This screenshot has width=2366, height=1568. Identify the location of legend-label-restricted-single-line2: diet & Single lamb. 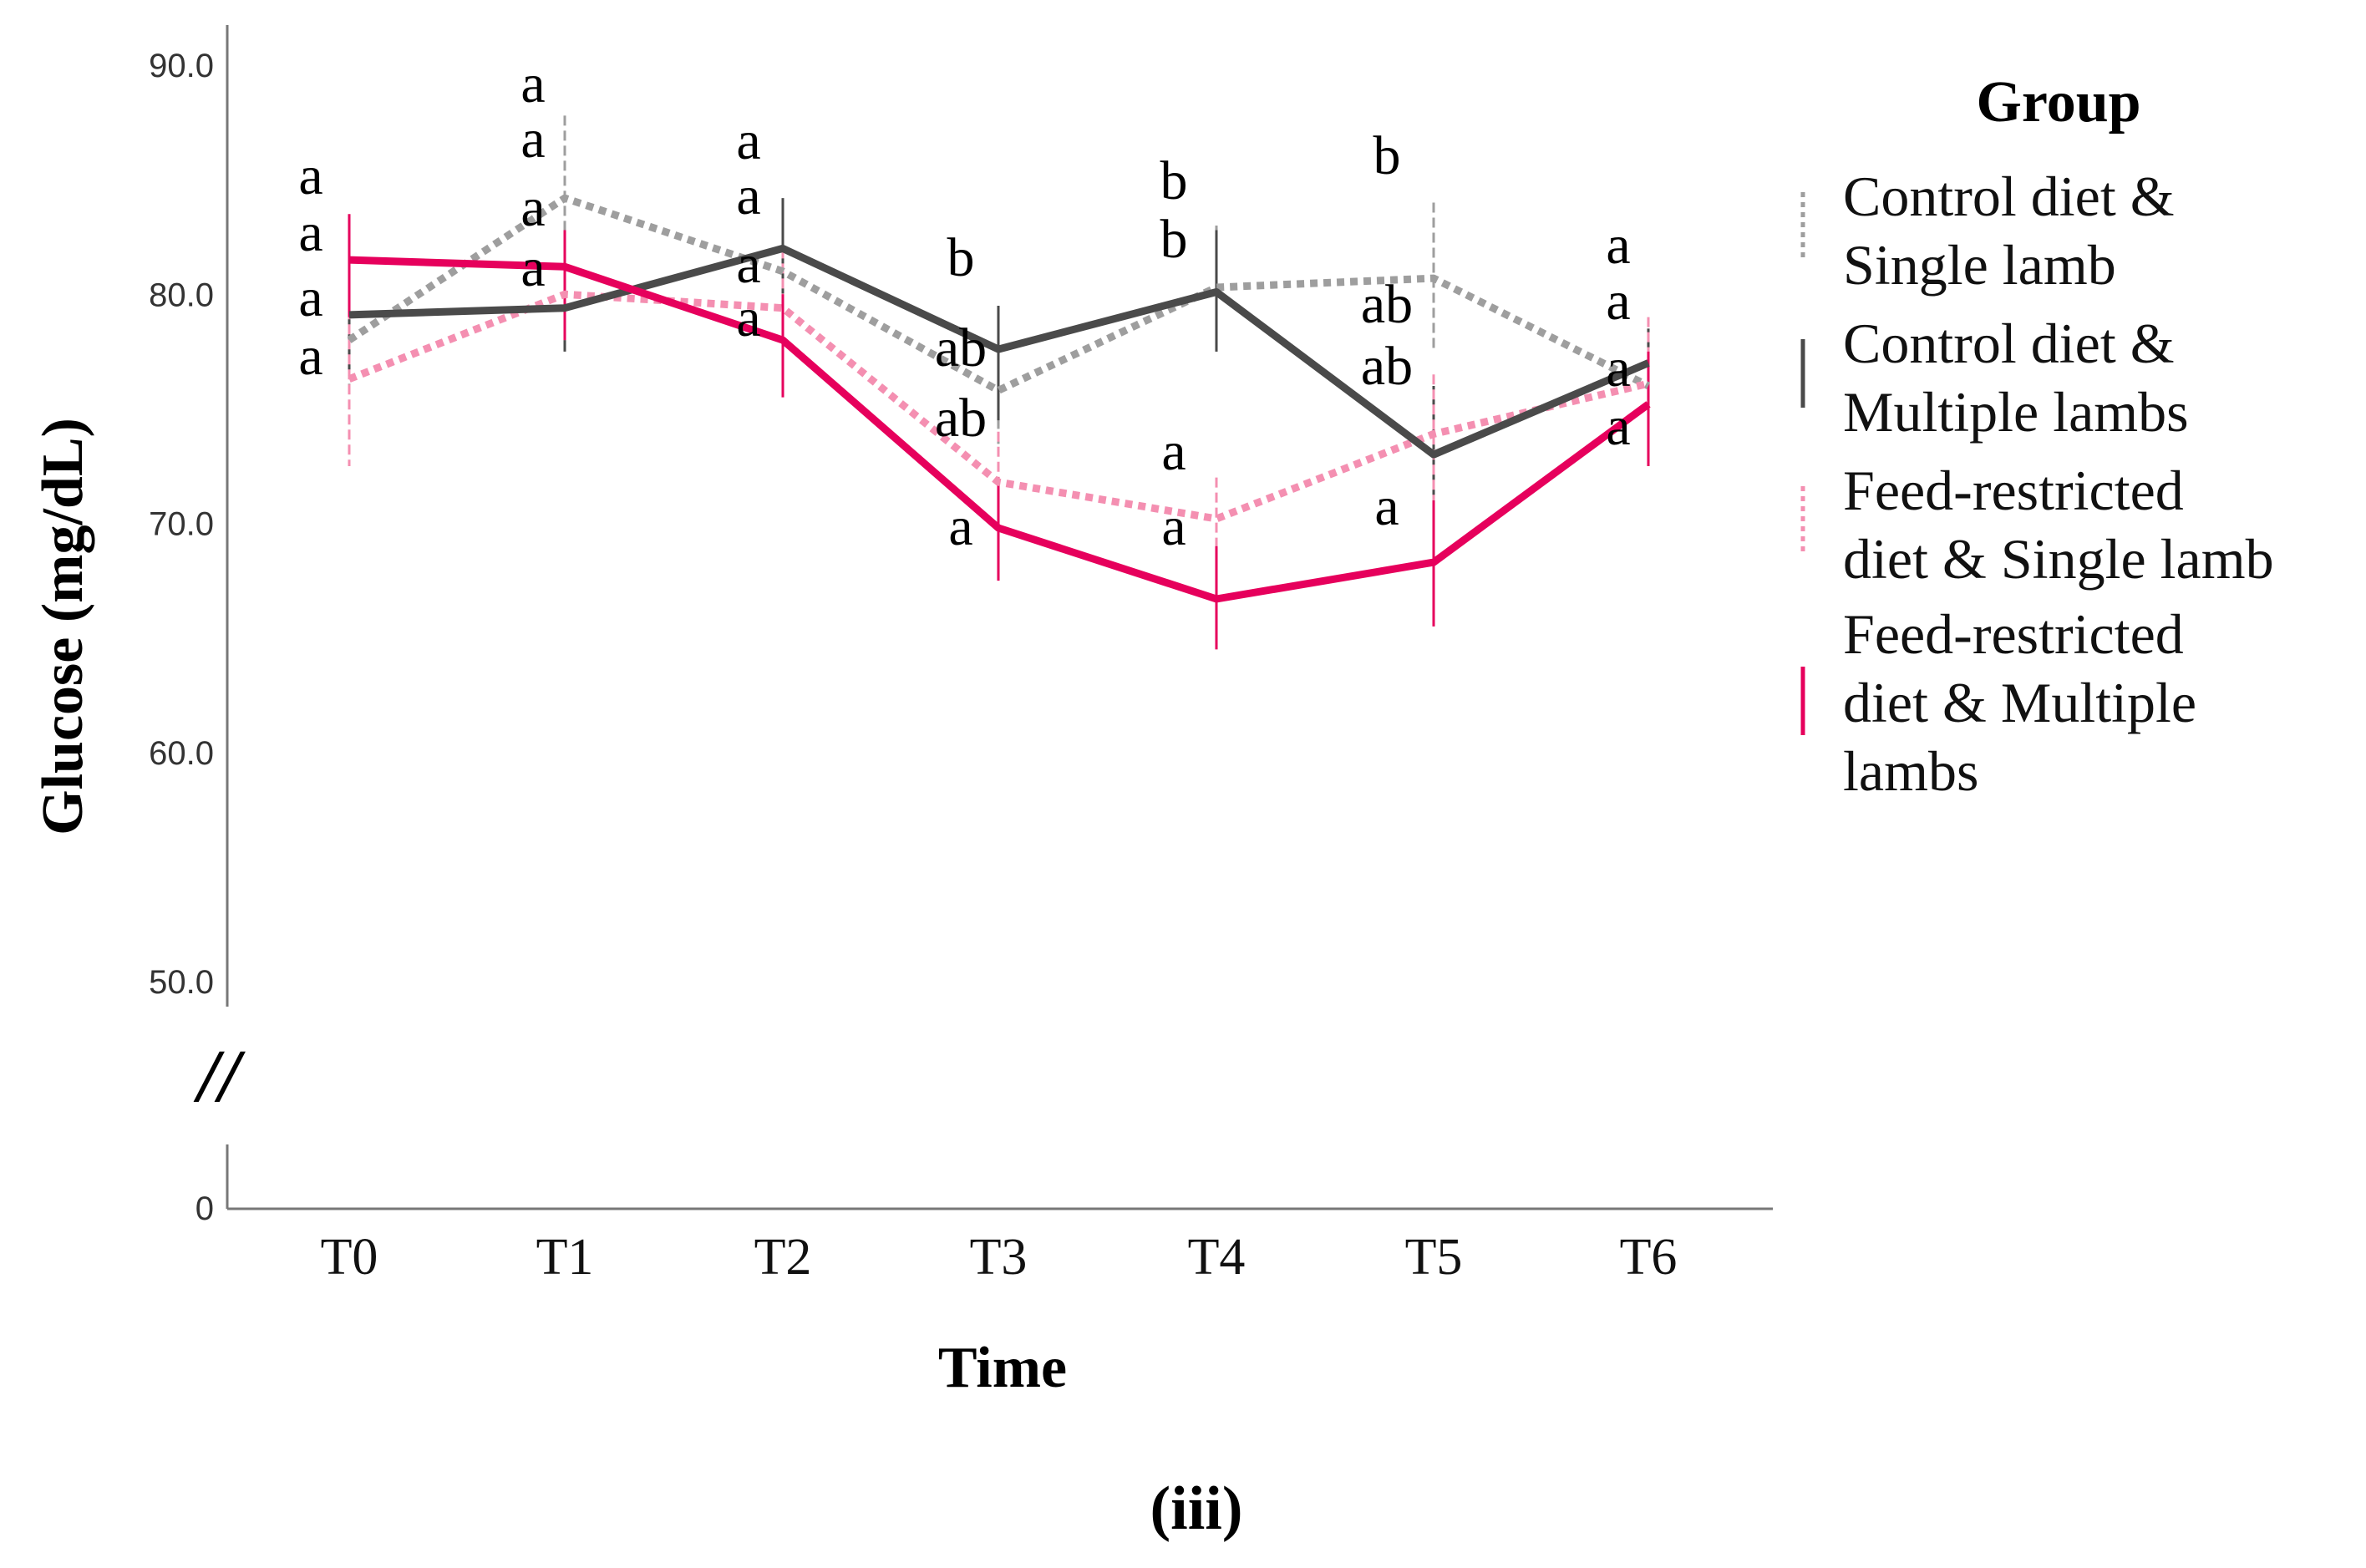
(2059, 559).